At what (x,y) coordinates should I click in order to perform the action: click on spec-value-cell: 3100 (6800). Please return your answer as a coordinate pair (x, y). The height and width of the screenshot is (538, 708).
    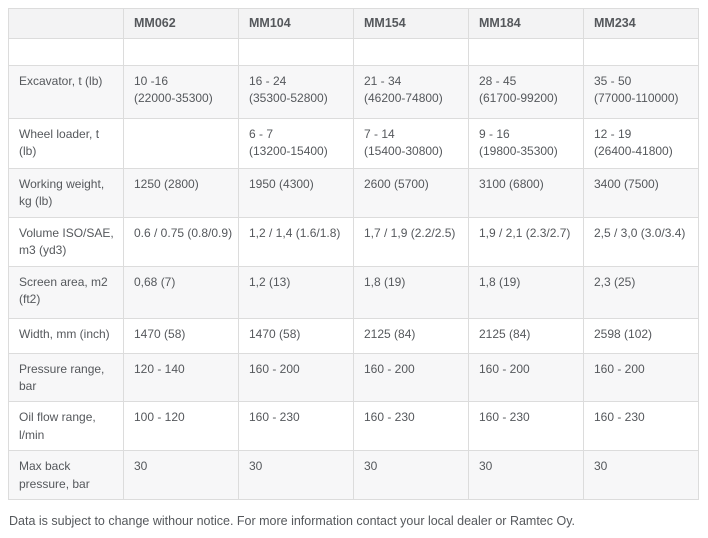
    Looking at the image, I should click on (526, 193).